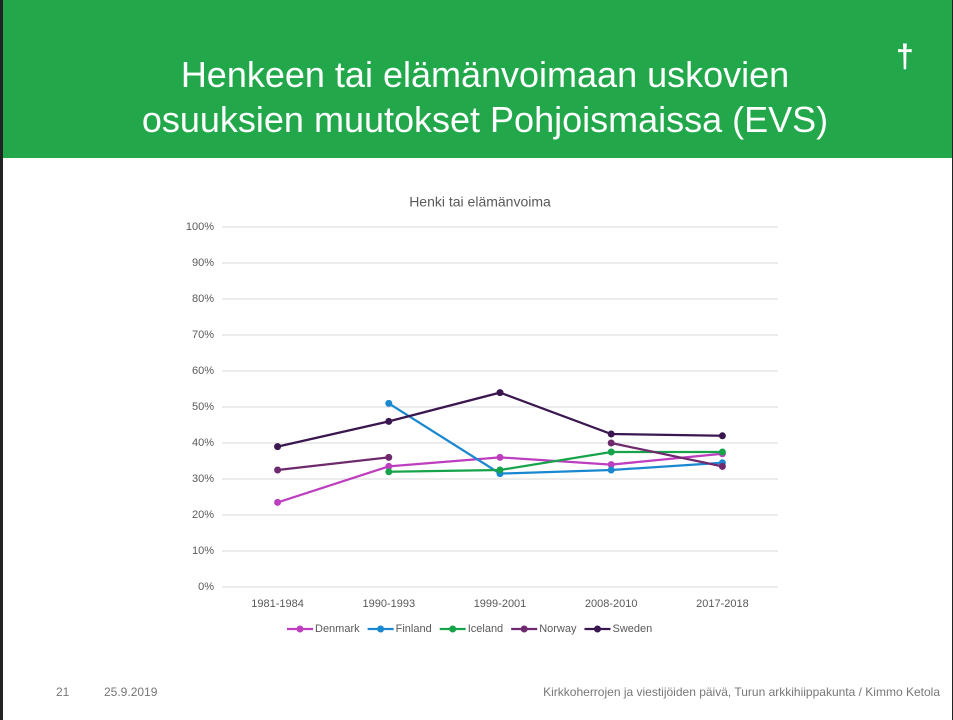 This screenshot has width=953, height=720. What do you see at coordinates (414, 629) in the screenshot?
I see `legend-label: Finland` at bounding box center [414, 629].